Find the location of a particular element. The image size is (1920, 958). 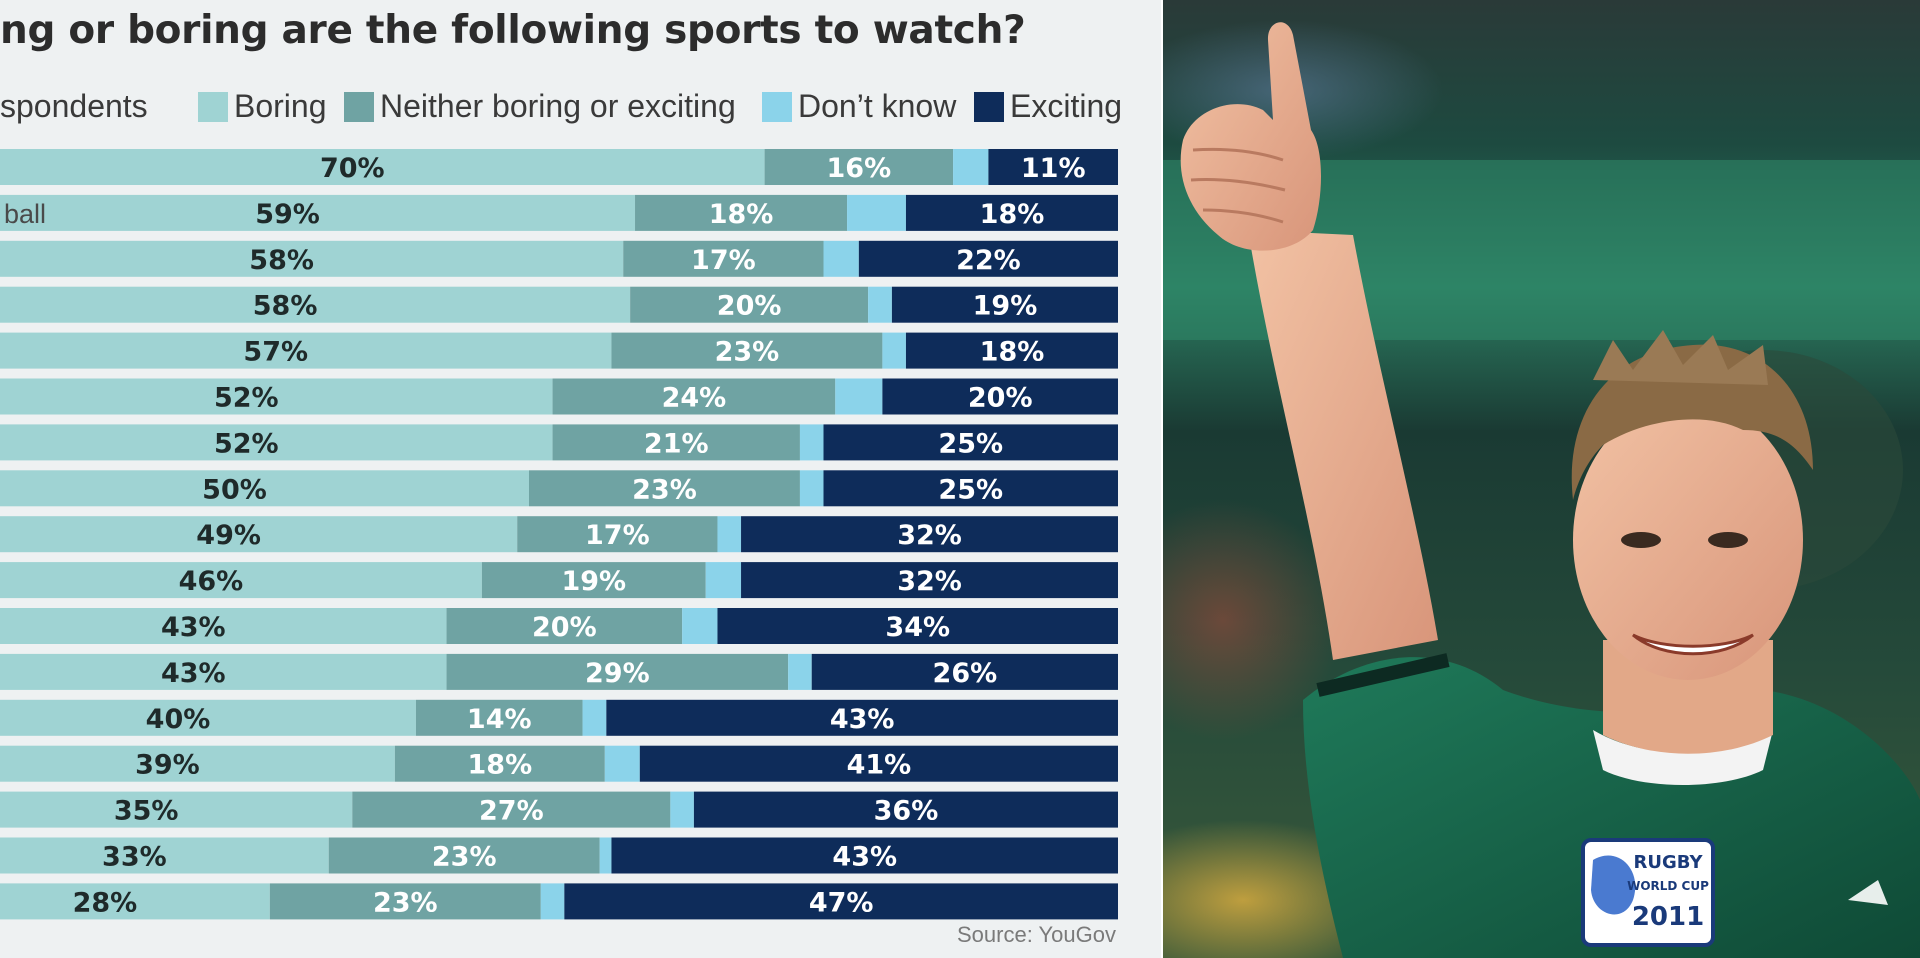

legend-label-neither: Neither boring or exciting is located at coordinates (558, 106).